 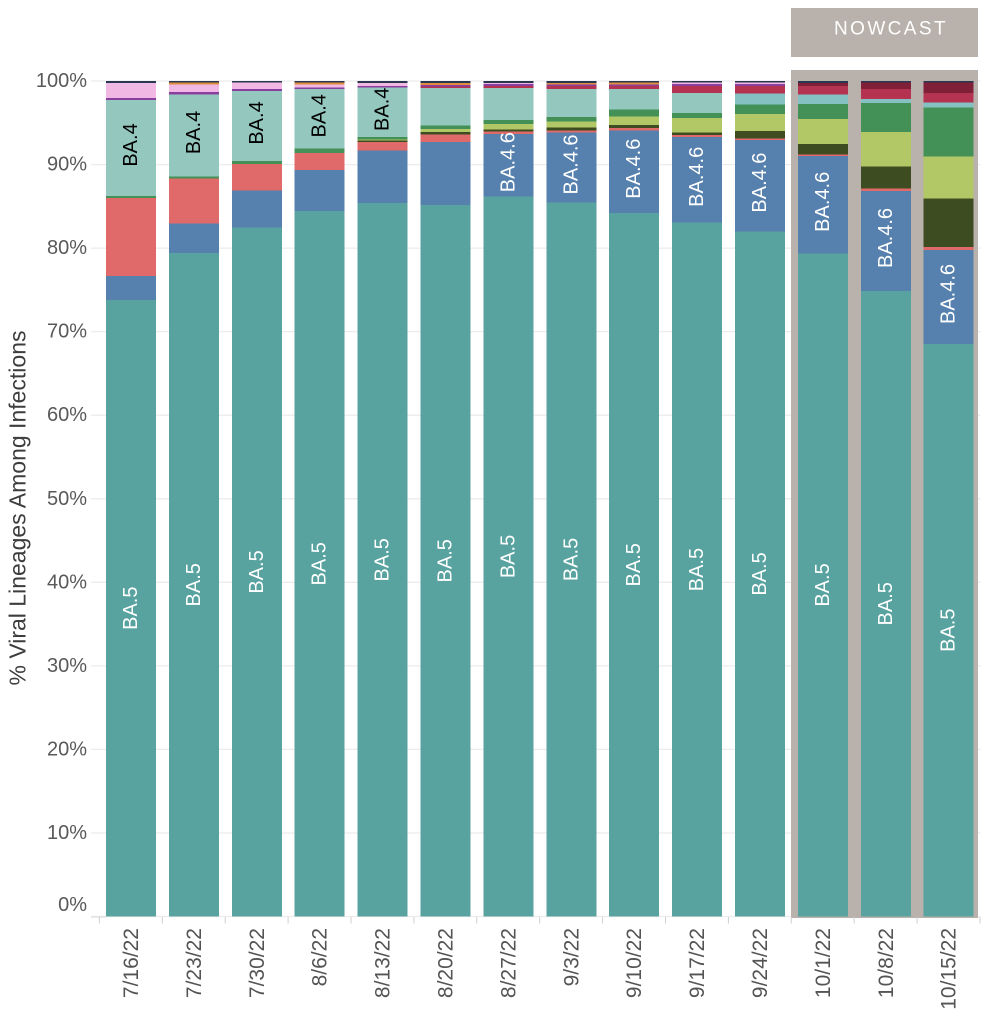 I want to click on svg-text: 80%, so click(x=67, y=248).